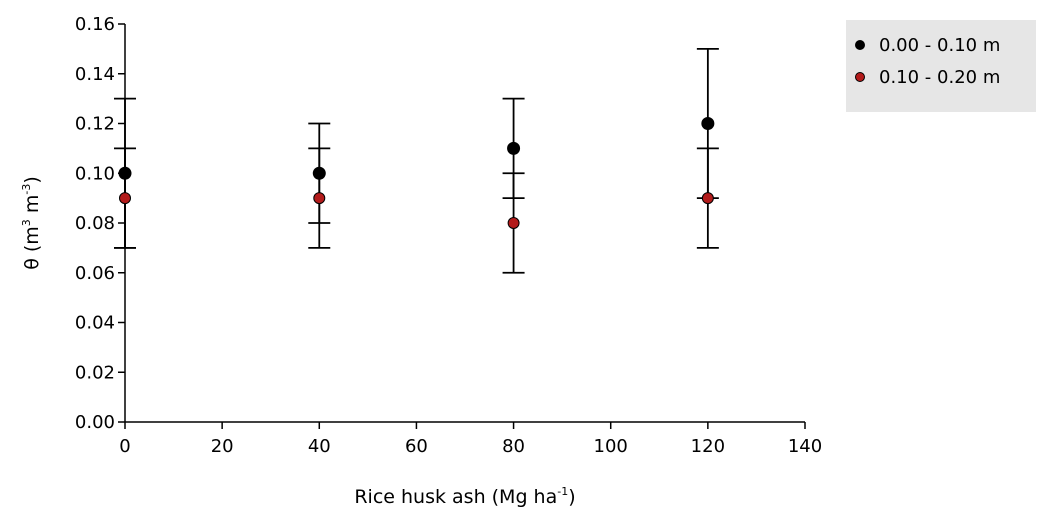 The width and height of the screenshot is (1056, 510). I want to click on y-tick-label: 0.16, so click(95, 24).